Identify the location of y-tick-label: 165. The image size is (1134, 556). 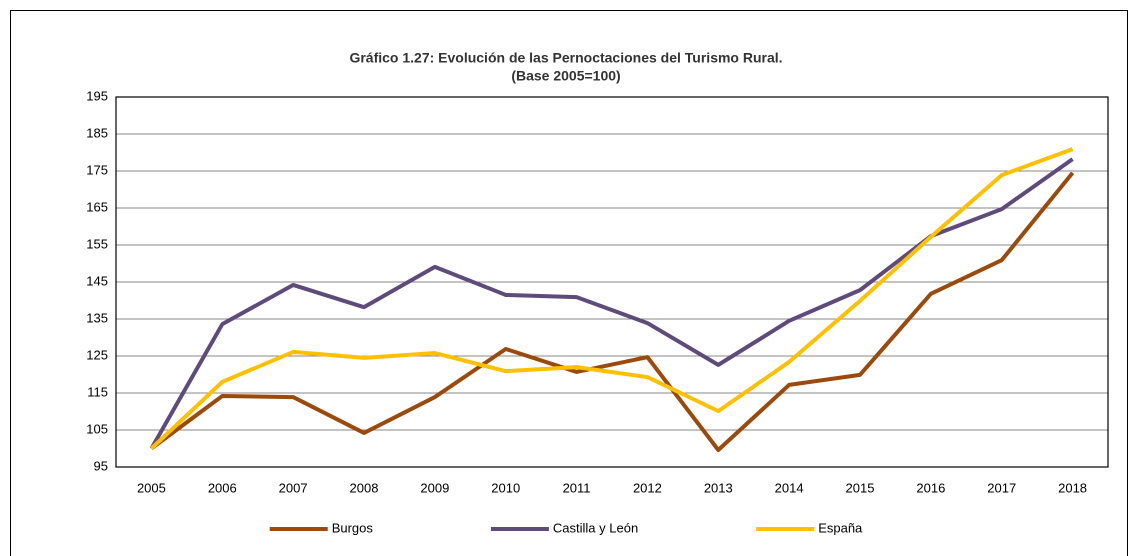
(97, 206).